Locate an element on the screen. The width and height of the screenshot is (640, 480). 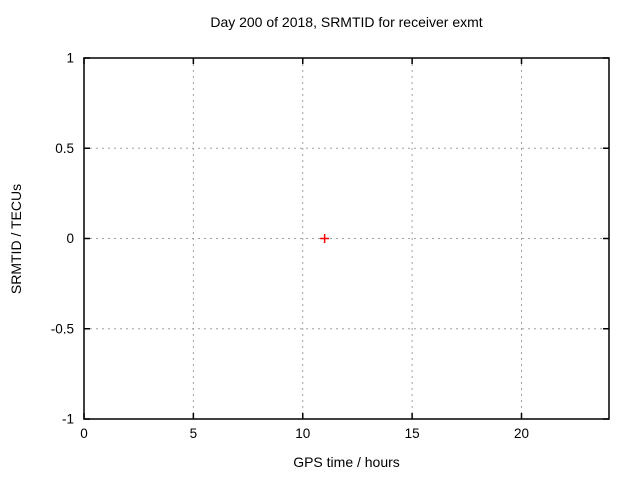
y-axis-title: SRMTID / TECUs is located at coordinates (16, 239).